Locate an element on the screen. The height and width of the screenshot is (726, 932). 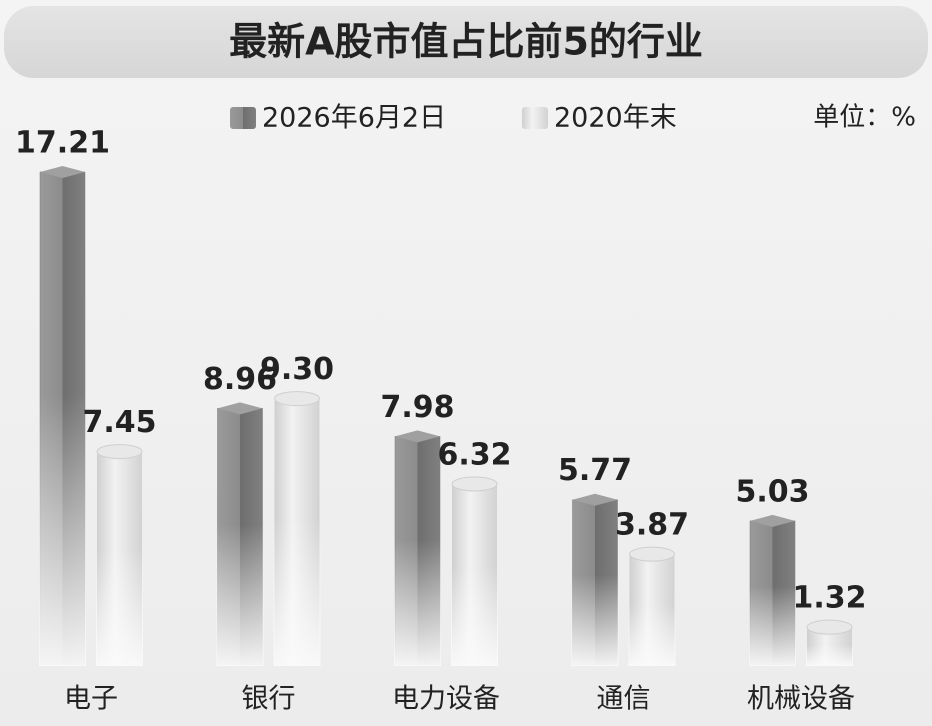
x-tick-label: 电力设备 is located at coordinates (446, 699).